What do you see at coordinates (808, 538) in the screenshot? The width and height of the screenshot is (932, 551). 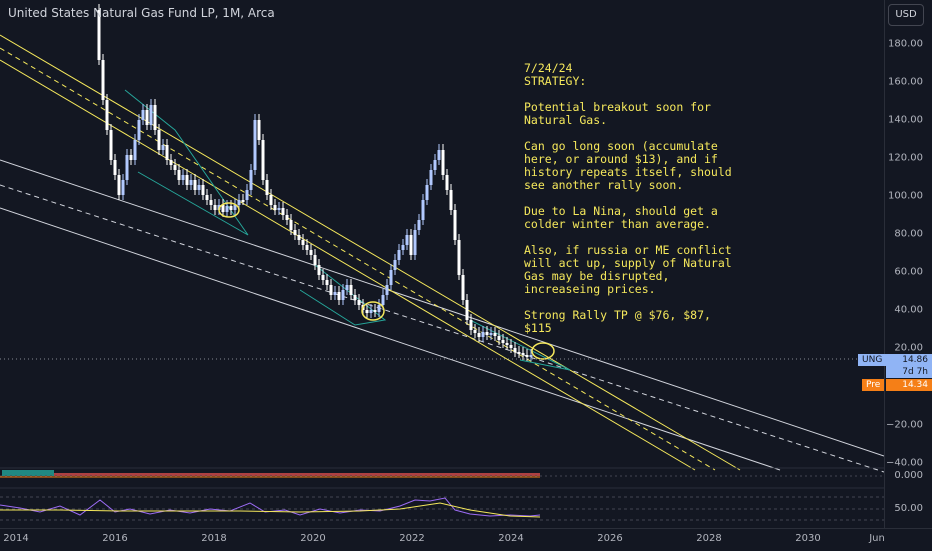 I see `time-tick: 2030` at bounding box center [808, 538].